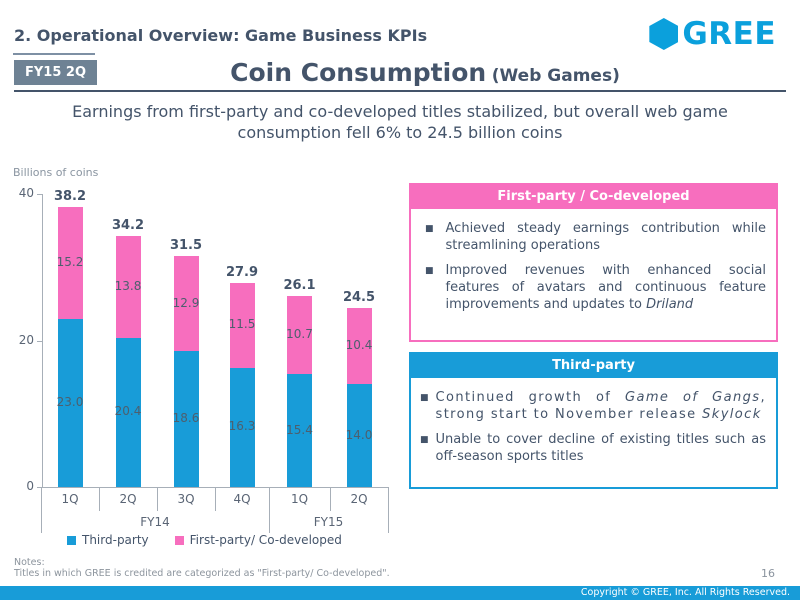 The image size is (800, 600). I want to click on bar-total-label: 26.1, so click(299, 285).